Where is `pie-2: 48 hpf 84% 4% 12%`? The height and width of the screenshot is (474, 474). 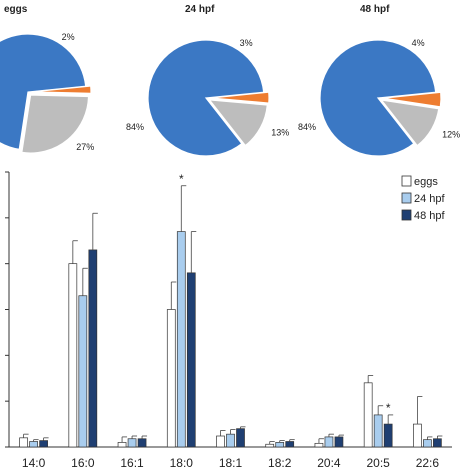 pie-2: 48 hpf 84% 4% 12% is located at coordinates (379, 80).